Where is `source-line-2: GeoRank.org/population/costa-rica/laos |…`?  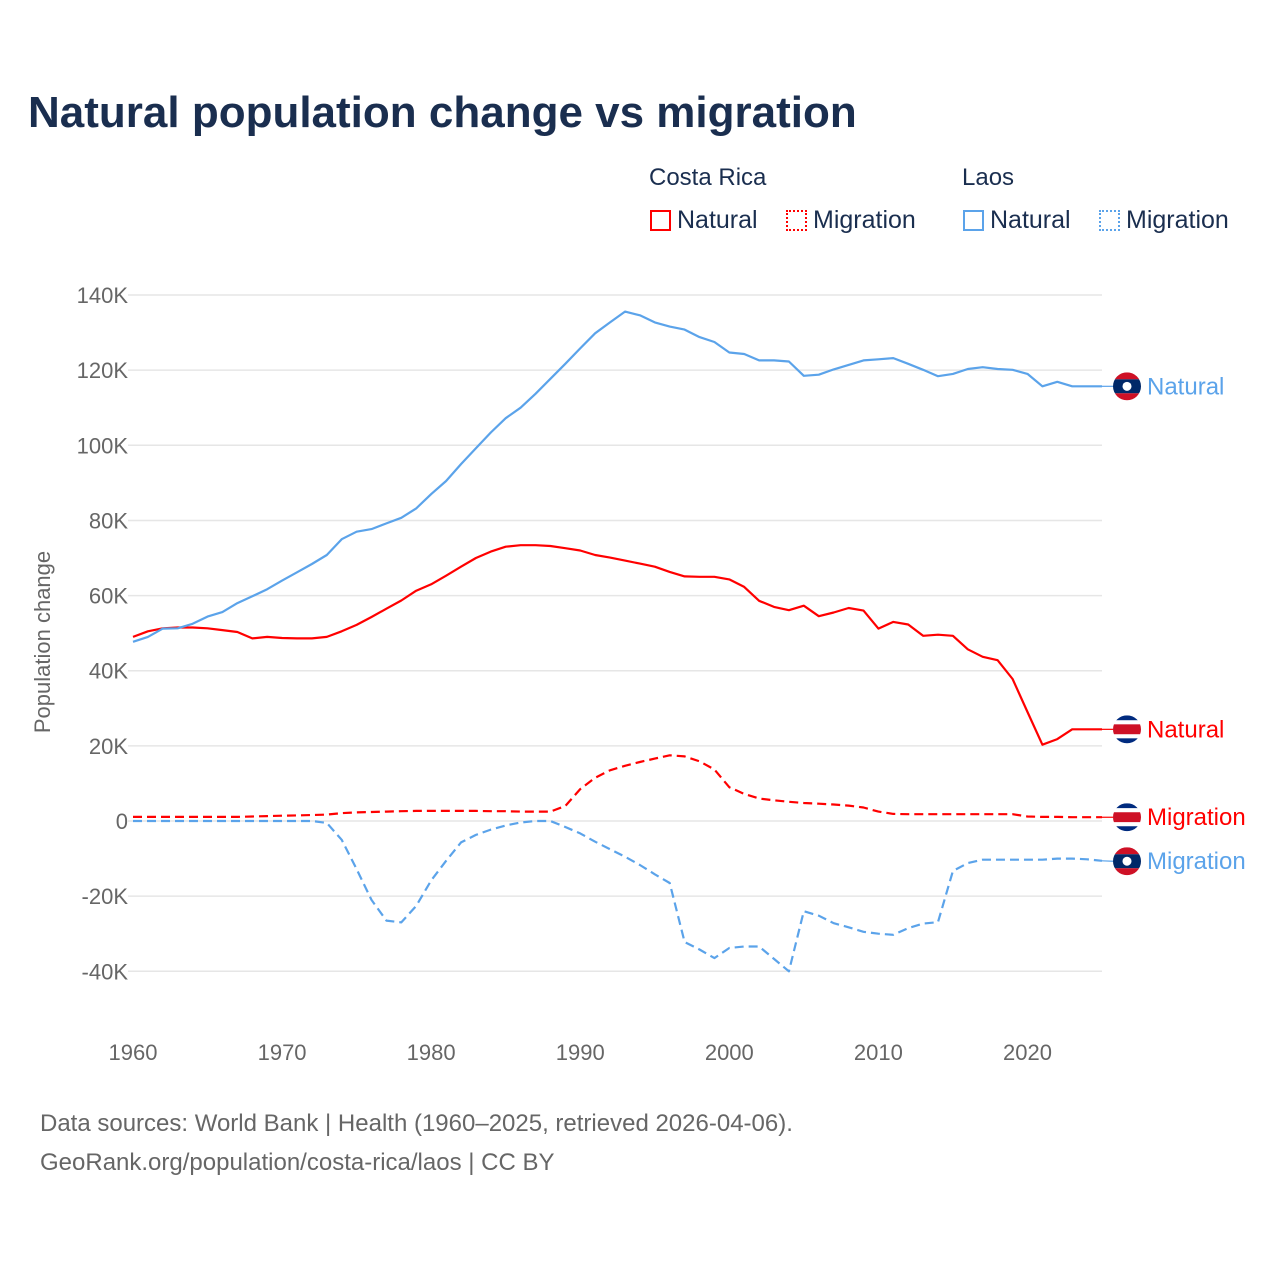
source-line-2: GeoRank.org/population/costa-rica/laos |… is located at coordinates (297, 1162).